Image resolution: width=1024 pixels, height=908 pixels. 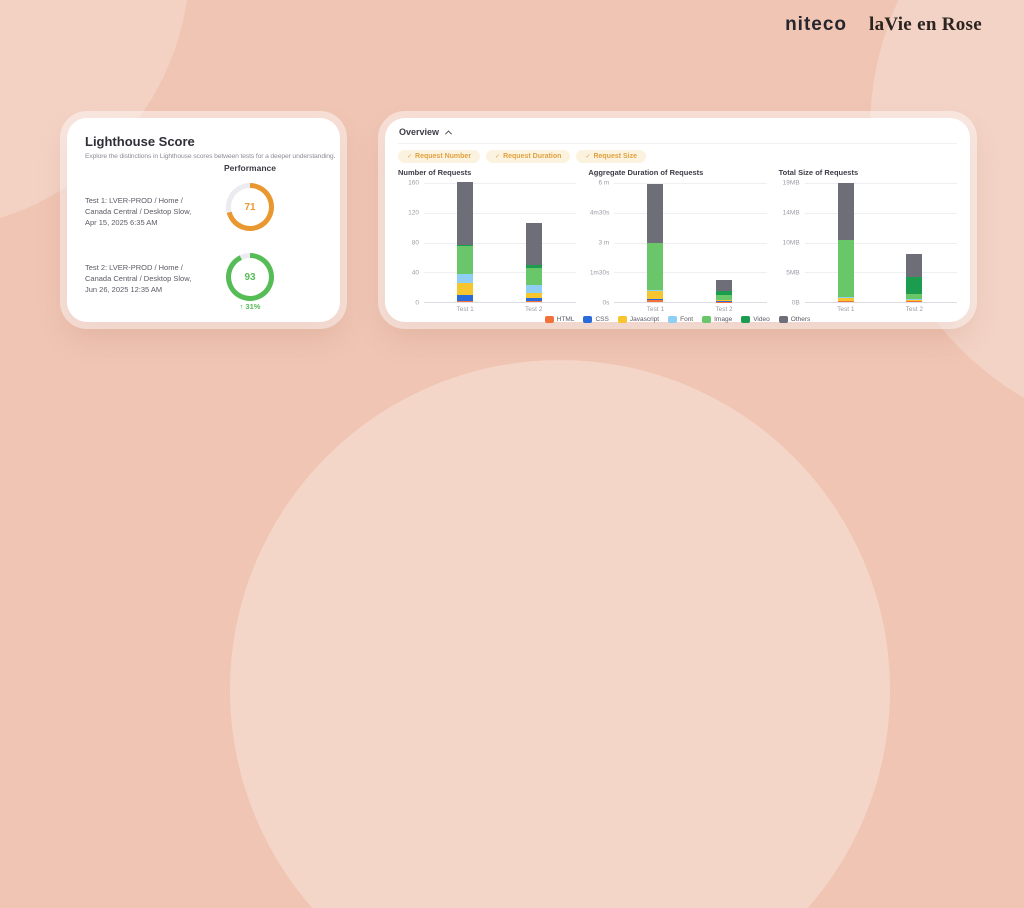 I want to click on niteco-logo: niteco, so click(x=816, y=25).